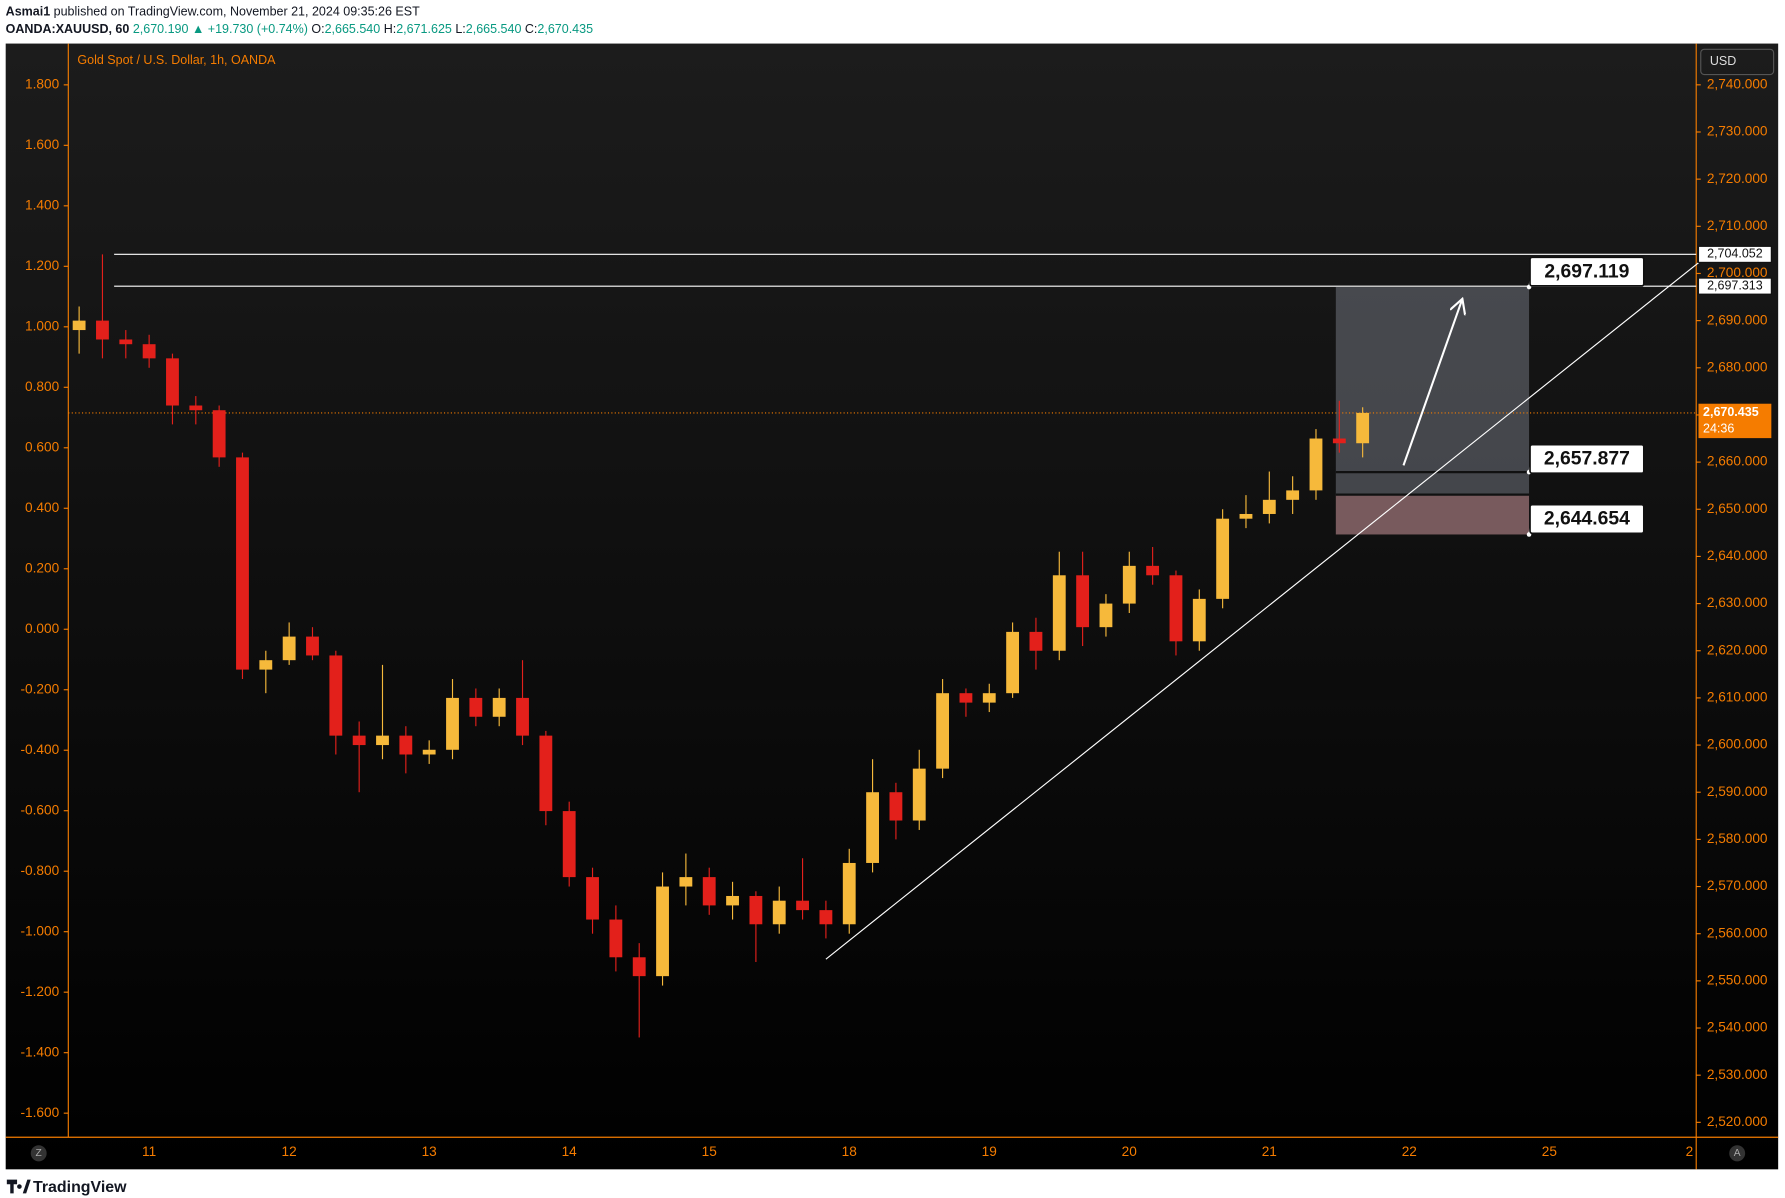 The image size is (1785, 1198). Describe the element at coordinates (40, 870) in the screenshot. I see `y2-tick-label: -0.800` at that location.